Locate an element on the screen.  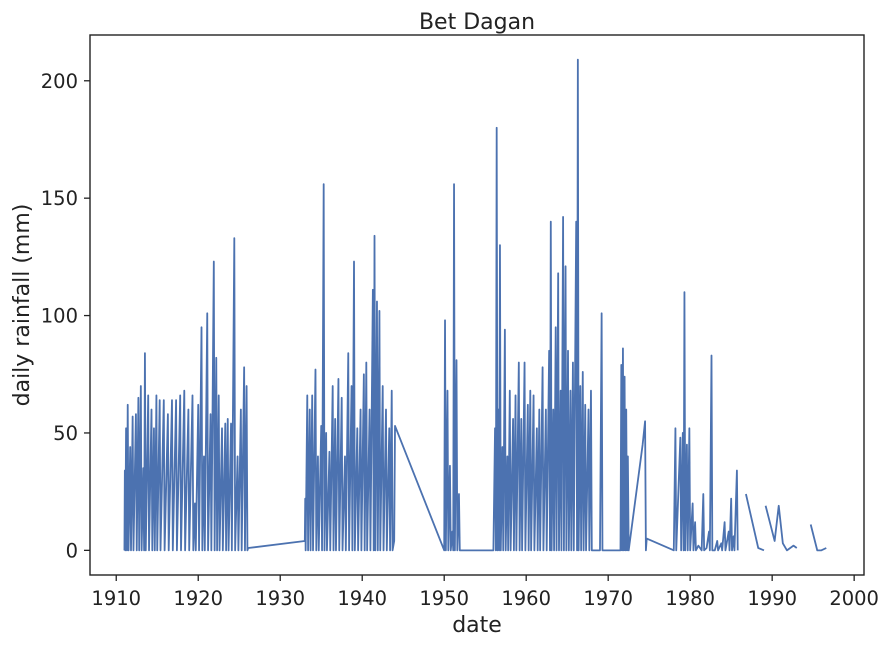
y-tick-label: 100 is located at coordinates (59, 316).